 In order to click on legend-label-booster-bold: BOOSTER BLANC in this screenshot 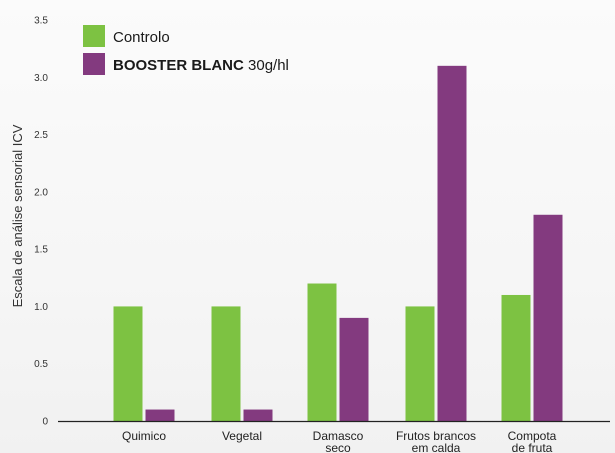, I will do `click(178, 65)`.